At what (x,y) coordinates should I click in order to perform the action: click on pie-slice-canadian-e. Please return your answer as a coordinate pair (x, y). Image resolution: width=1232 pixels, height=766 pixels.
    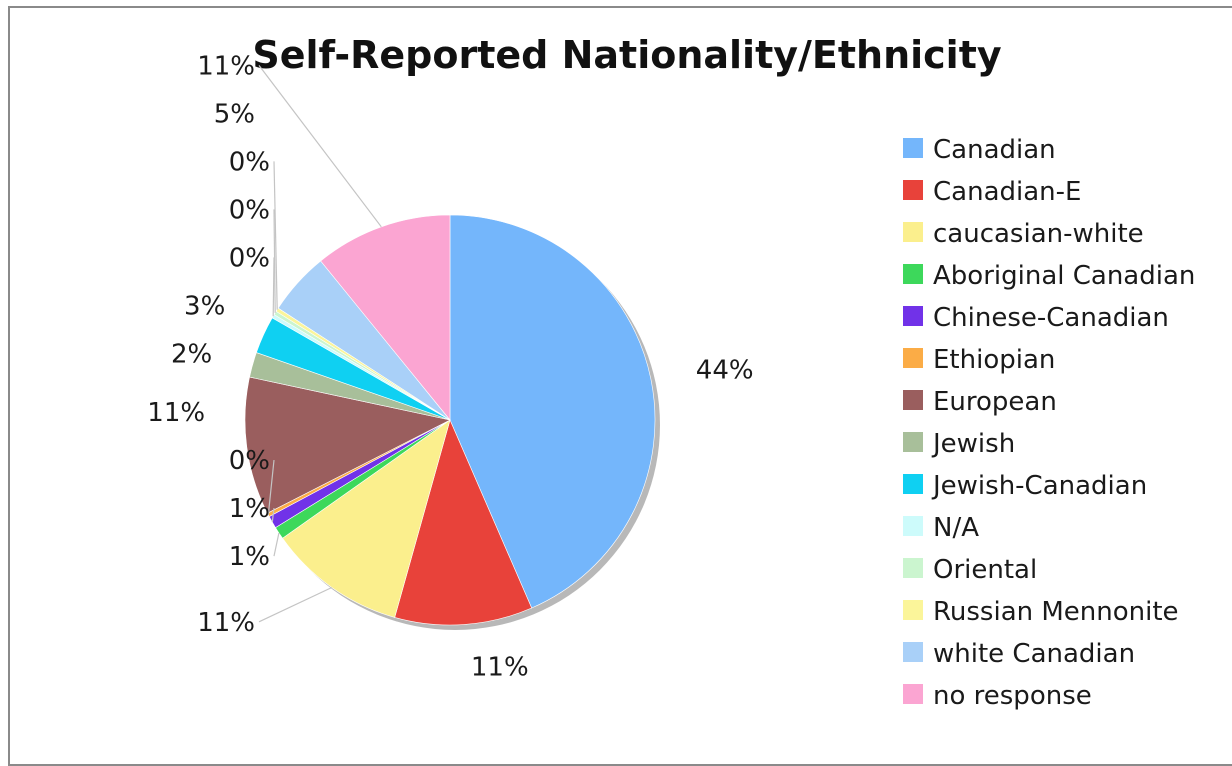
    Looking at the image, I should click on (463, 522).